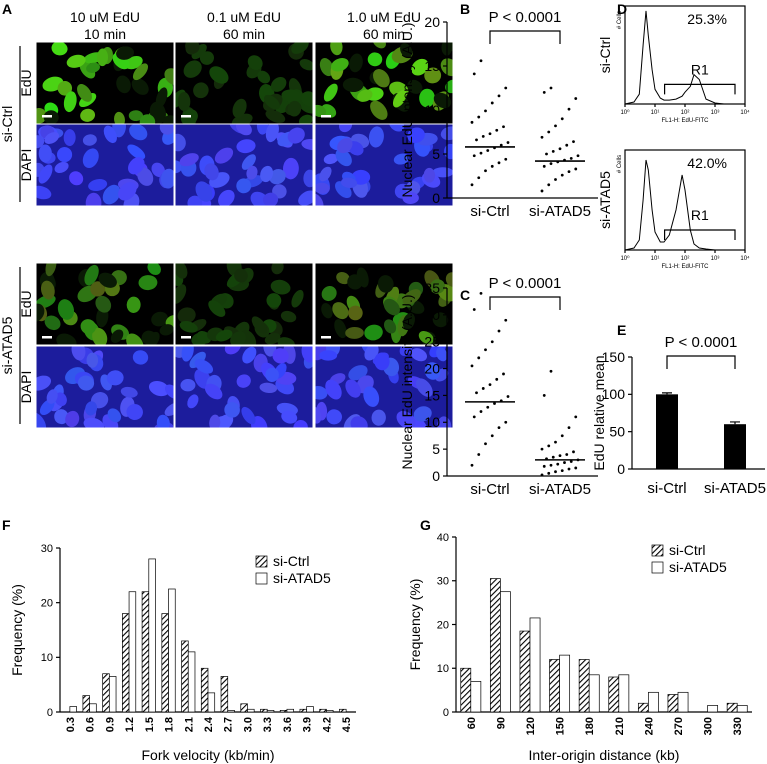 The height and width of the screenshot is (764, 767). I want to click on row-label: DAPI, so click(26, 387).